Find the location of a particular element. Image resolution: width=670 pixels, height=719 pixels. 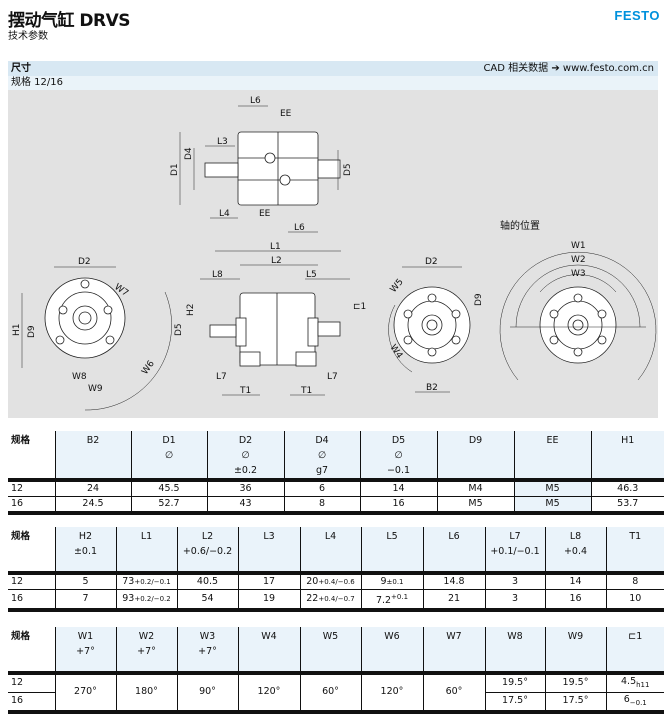

table-cell: 5 is located at coordinates (86, 580).